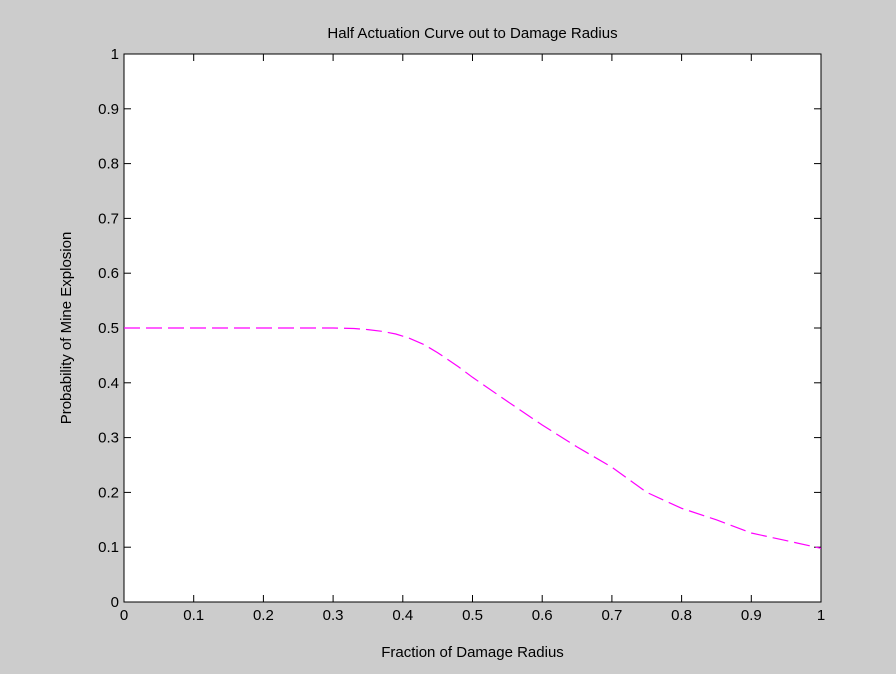  I want to click on y-tick-label: 0, so click(115, 602).